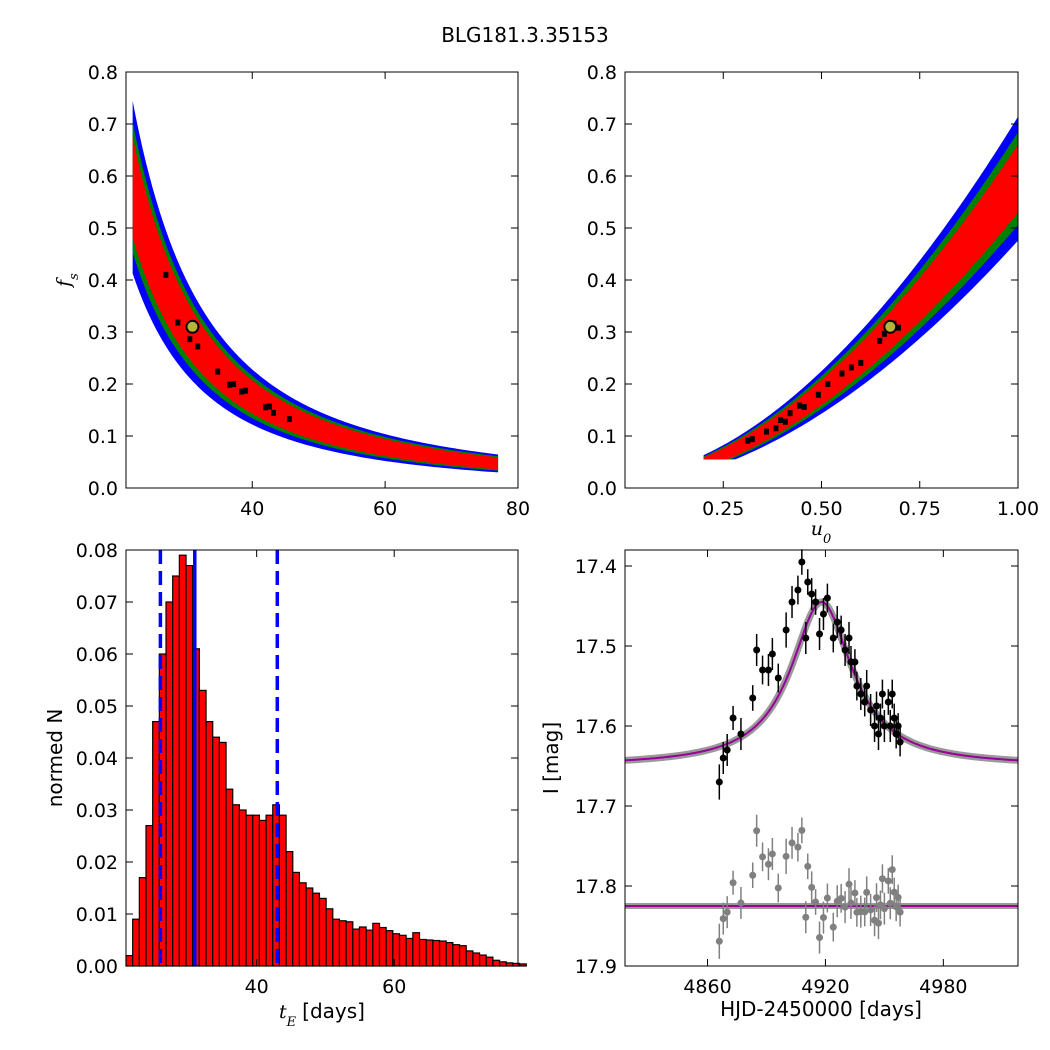 This screenshot has height=1050, width=1050. I want to click on light-curve-ytick-label: 17.8, so click(596, 887).